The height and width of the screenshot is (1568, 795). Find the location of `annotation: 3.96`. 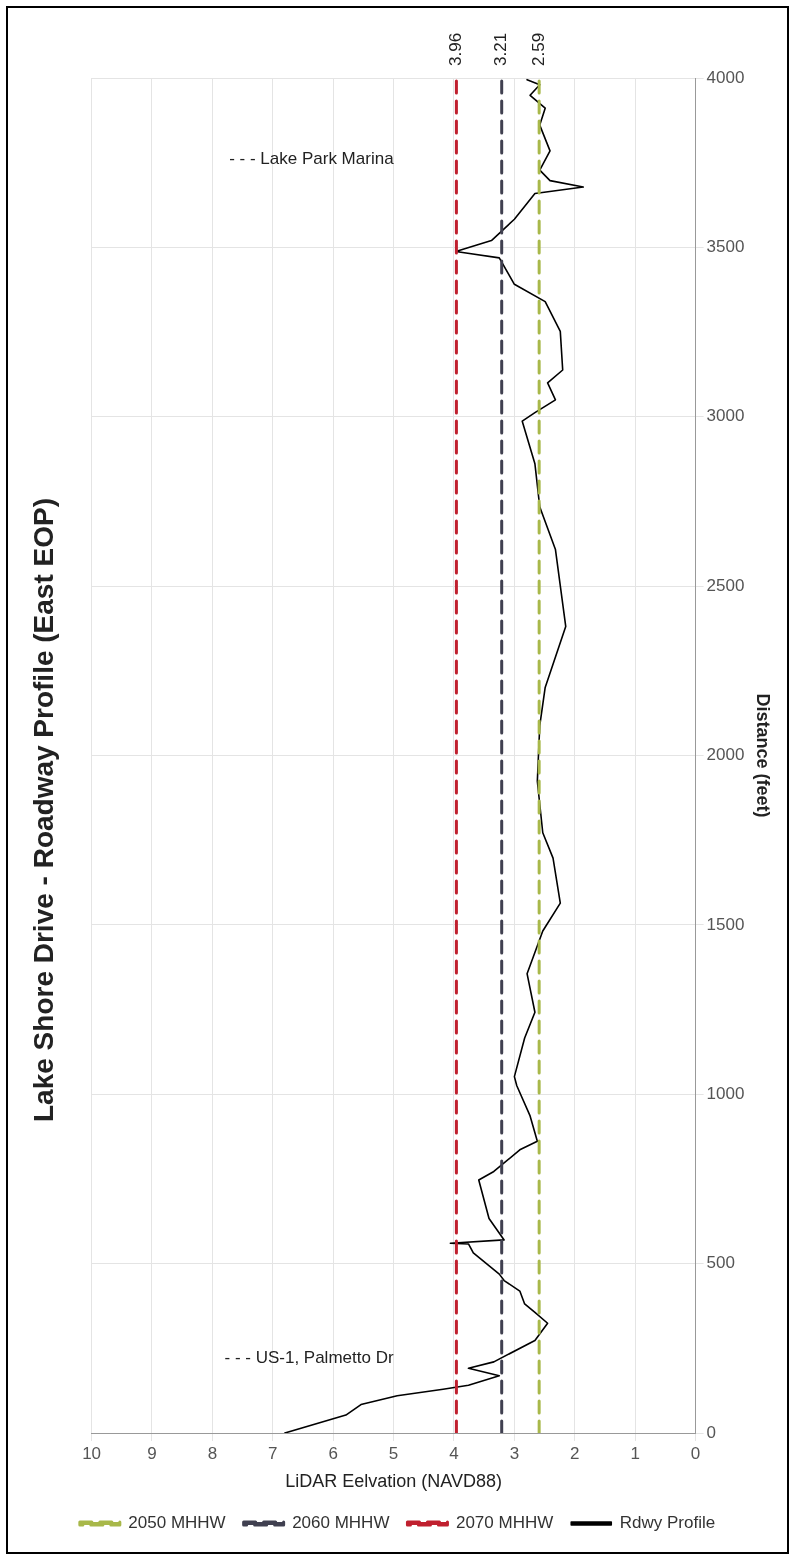

annotation: 3.96 is located at coordinates (456, 49).